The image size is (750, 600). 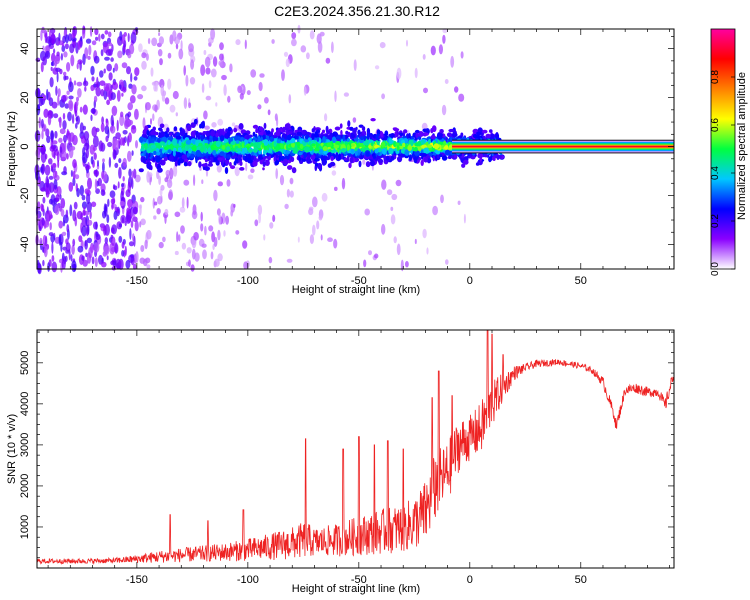 I want to click on colorbar-label: Normalized spectral amplitude, so click(x=742, y=146).